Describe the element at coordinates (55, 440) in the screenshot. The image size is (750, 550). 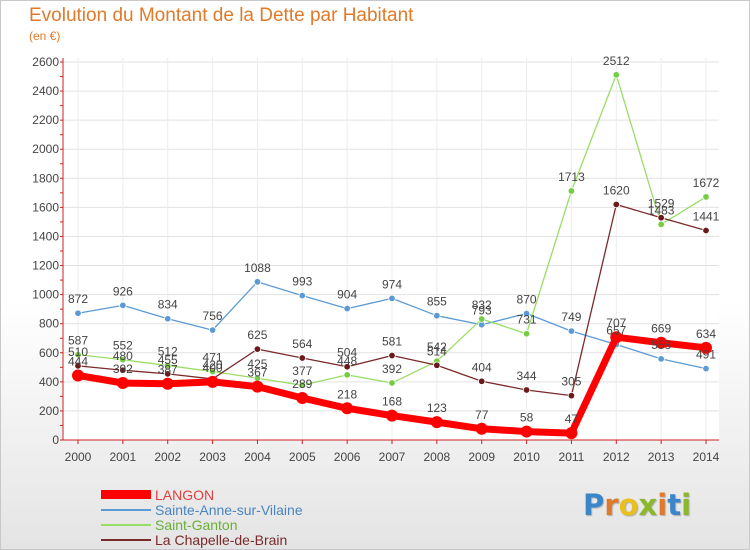
I see `y-tick-label: 0` at that location.